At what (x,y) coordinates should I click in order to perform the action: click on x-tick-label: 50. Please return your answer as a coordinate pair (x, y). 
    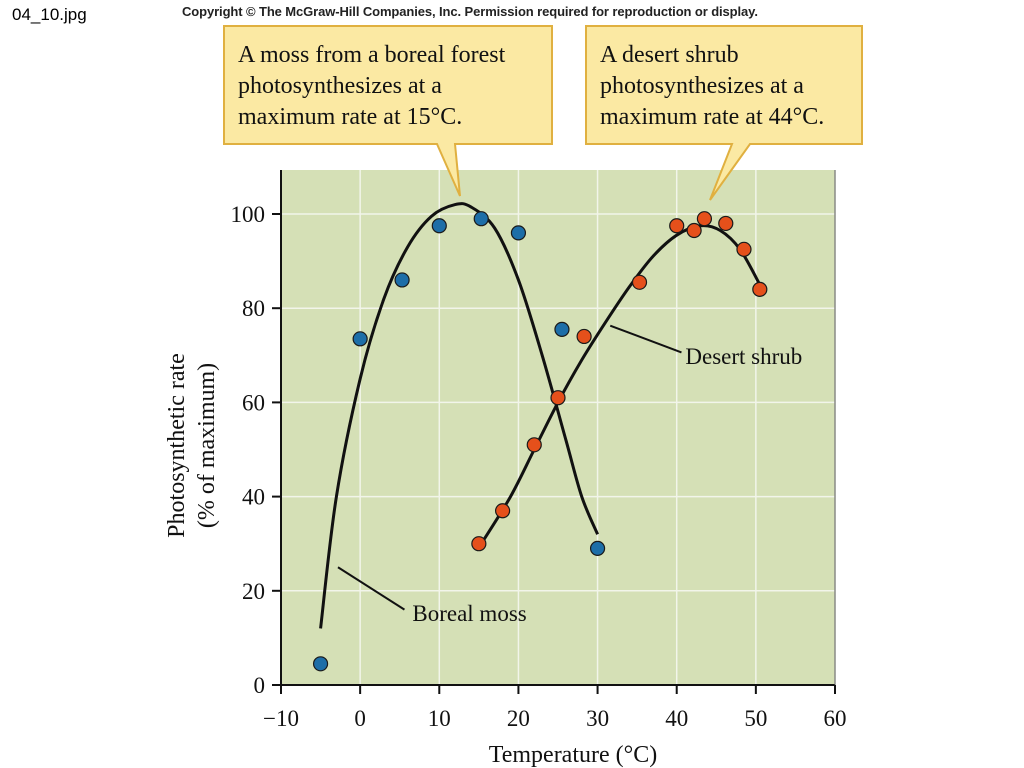
    Looking at the image, I should click on (755, 718).